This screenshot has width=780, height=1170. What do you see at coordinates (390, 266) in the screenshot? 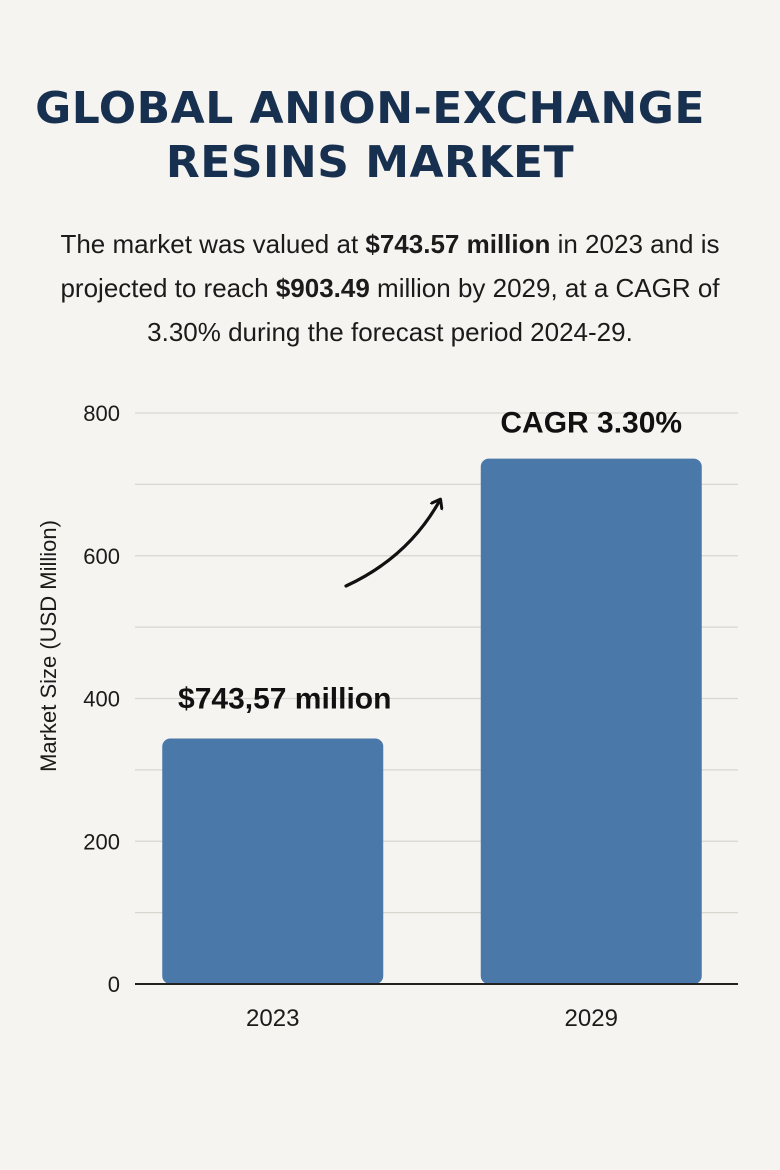
I see `summary-text-2: in 2023 and is projected to reach` at bounding box center [390, 266].